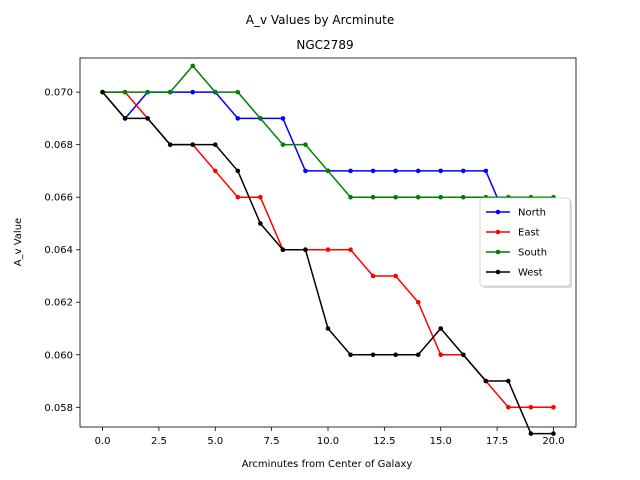 The image size is (640, 480). I want to click on x-tick-label: 20.0, so click(553, 441).